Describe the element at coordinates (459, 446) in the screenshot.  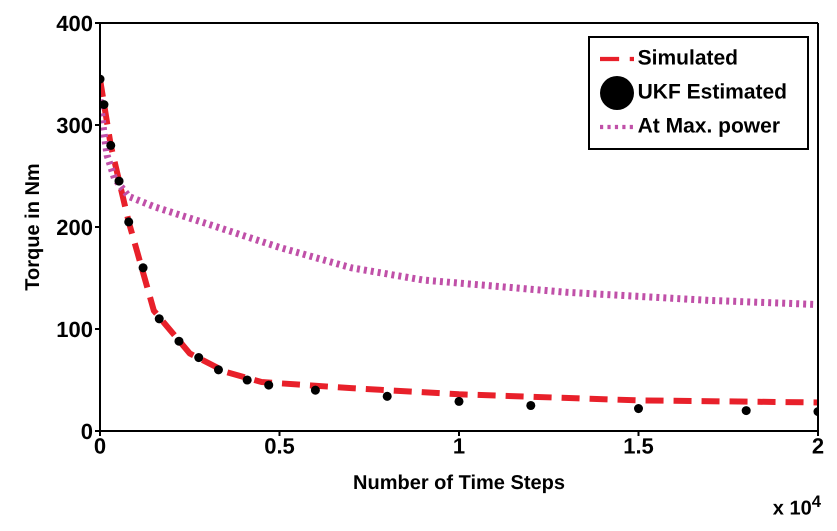
I see `x-tick-label: 1` at that location.